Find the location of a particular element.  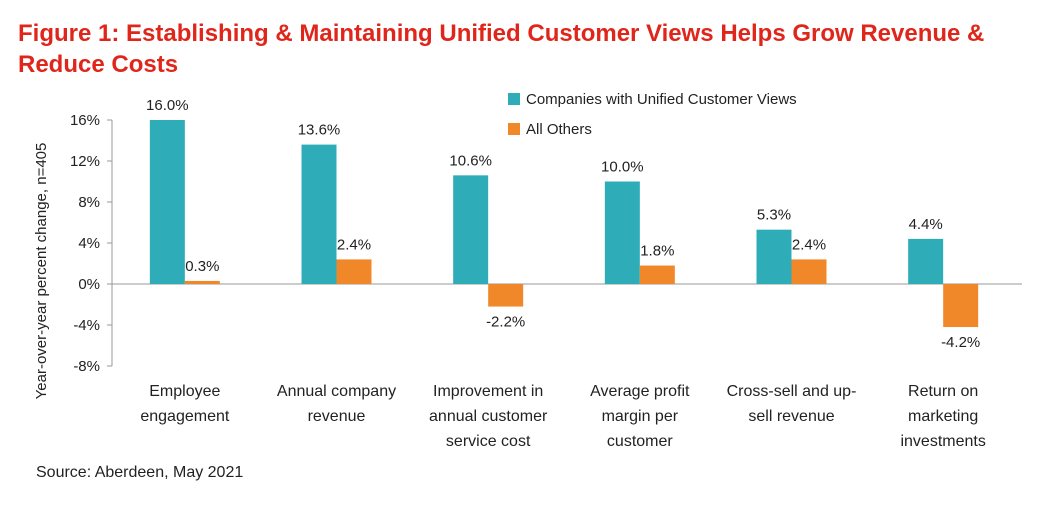

data-label: 10.0% is located at coordinates (622, 167).